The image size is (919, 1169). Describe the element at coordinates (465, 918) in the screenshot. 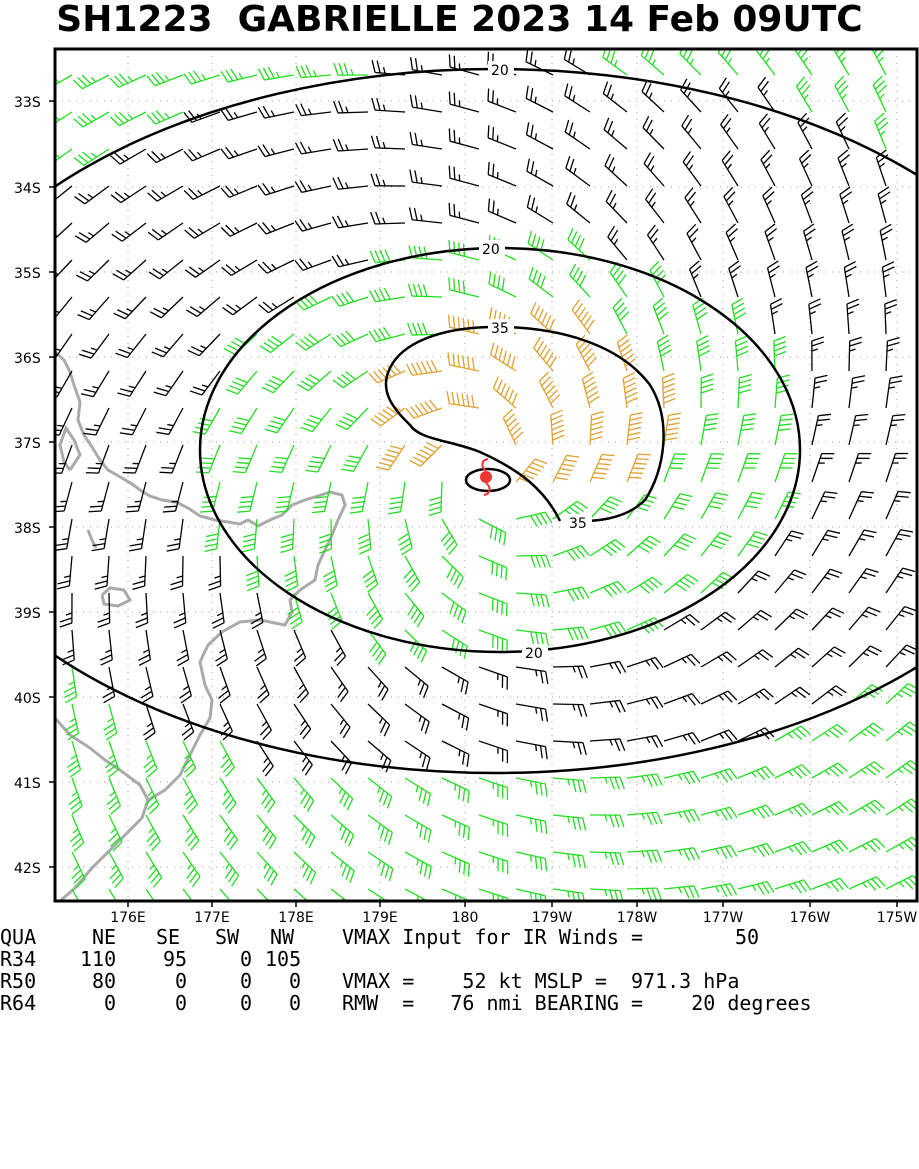

I see `longitude-label: 180` at that location.